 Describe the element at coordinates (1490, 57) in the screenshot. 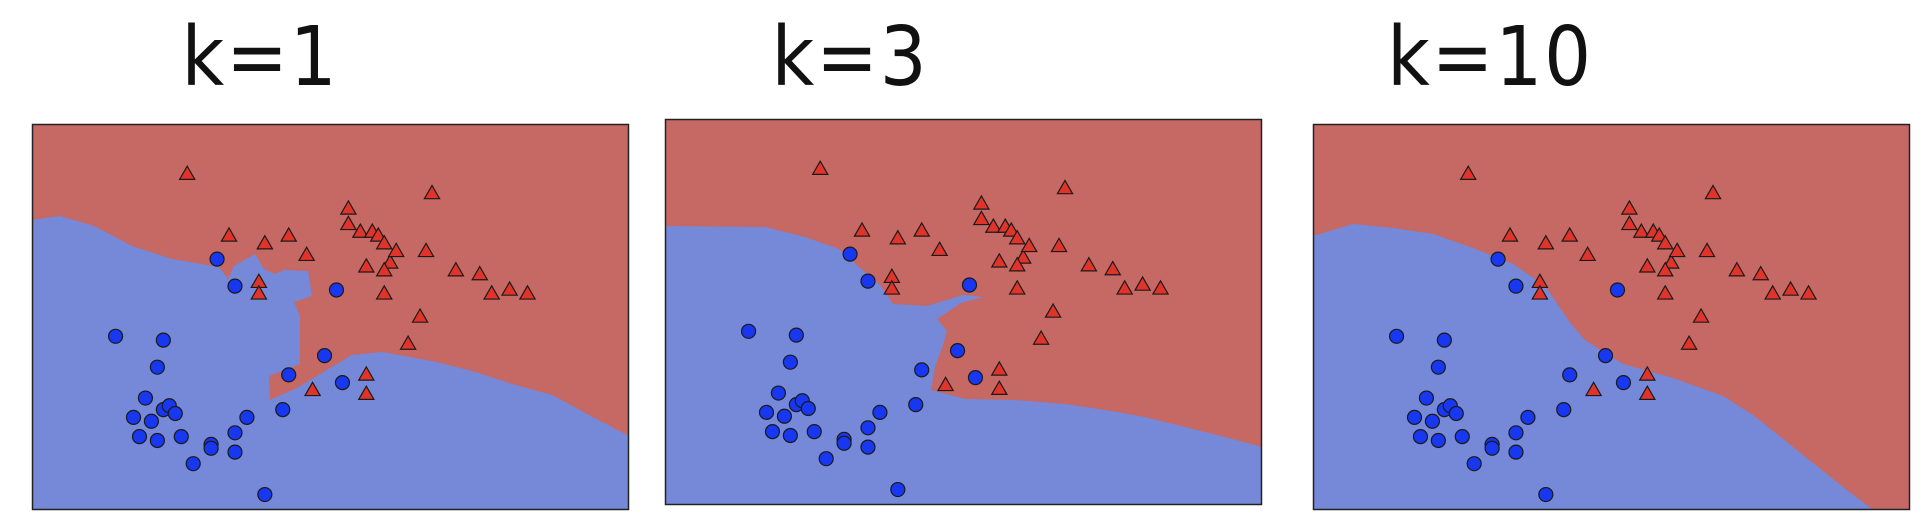

I see `panel-3-title: k=10` at that location.